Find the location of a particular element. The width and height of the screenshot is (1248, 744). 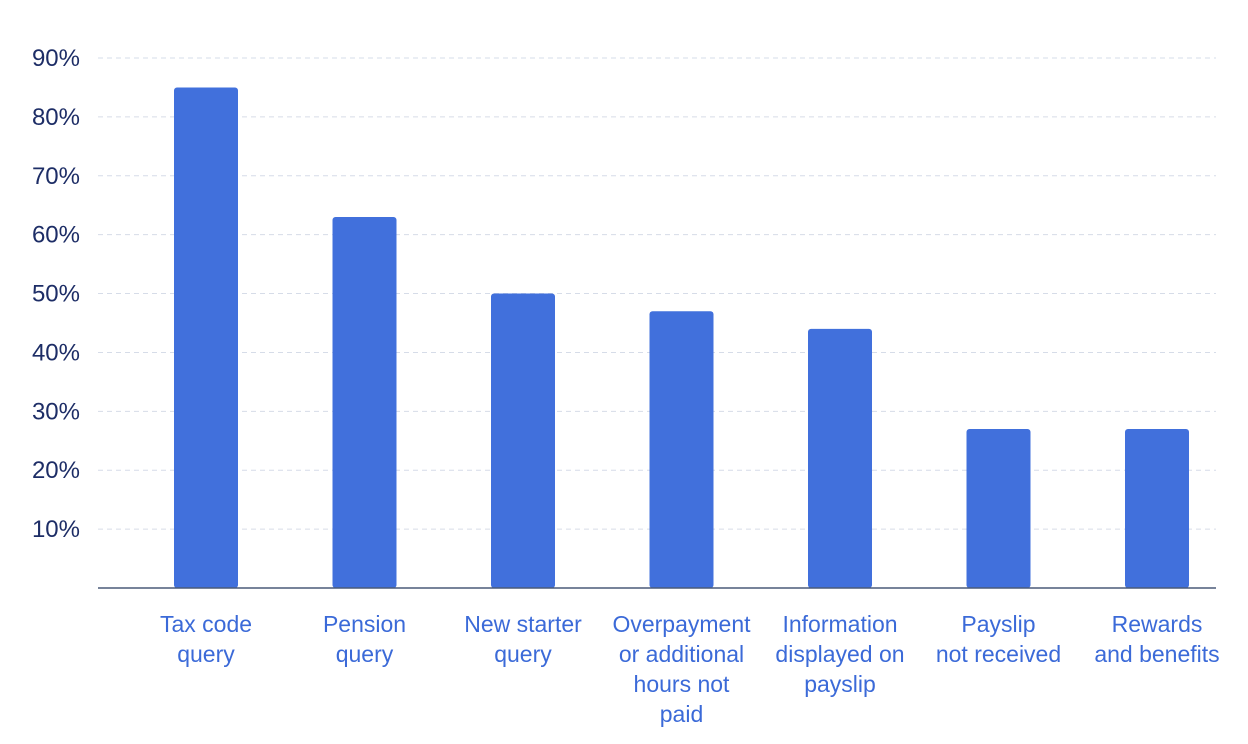

category-label-line: not received is located at coordinates (998, 654).